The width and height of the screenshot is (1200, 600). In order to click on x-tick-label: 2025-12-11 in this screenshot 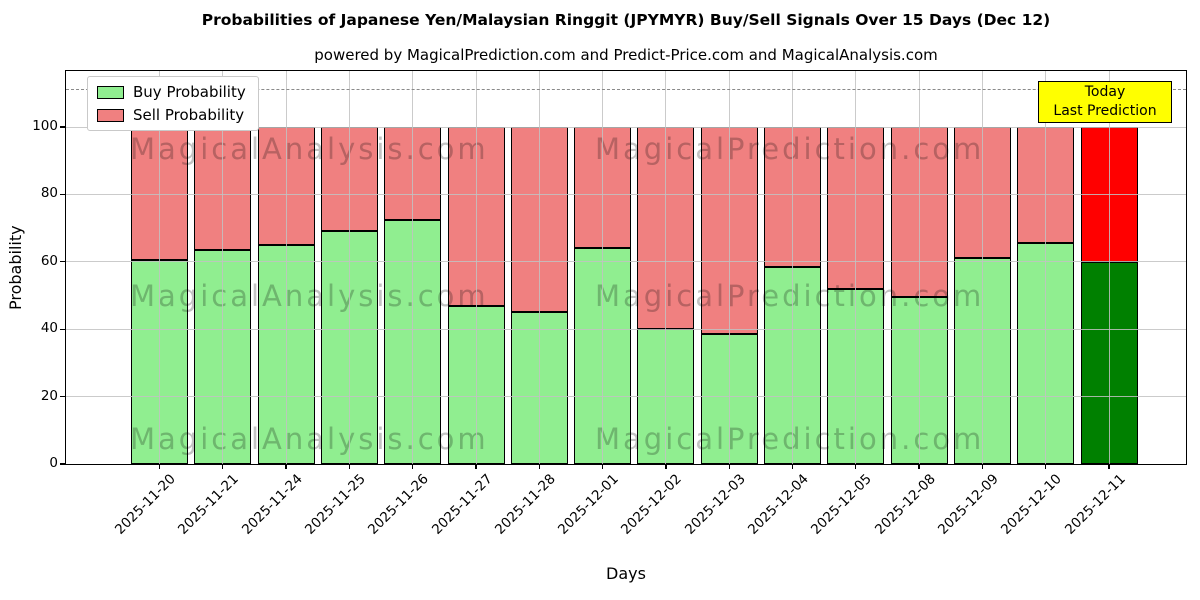, I will do `click(1095, 504)`.